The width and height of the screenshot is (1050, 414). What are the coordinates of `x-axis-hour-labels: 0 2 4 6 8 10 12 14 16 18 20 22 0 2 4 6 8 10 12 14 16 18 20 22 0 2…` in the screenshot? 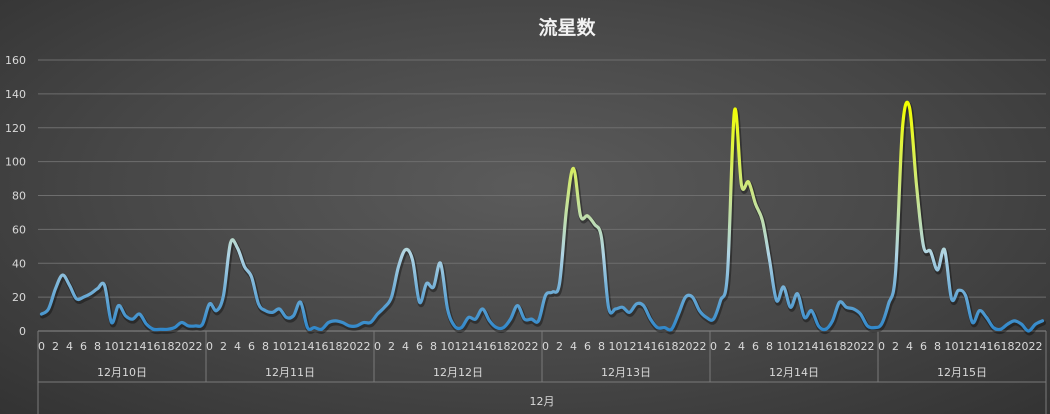 It's located at (540, 346).